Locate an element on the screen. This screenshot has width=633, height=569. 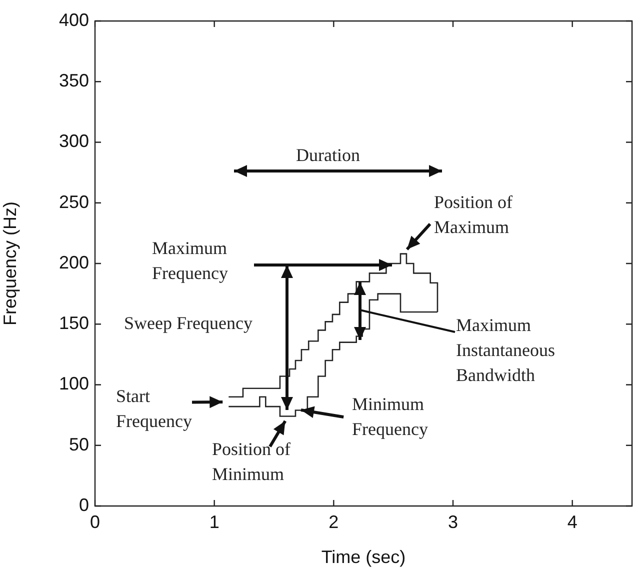
x-tick-label: 3 is located at coordinates (453, 522).